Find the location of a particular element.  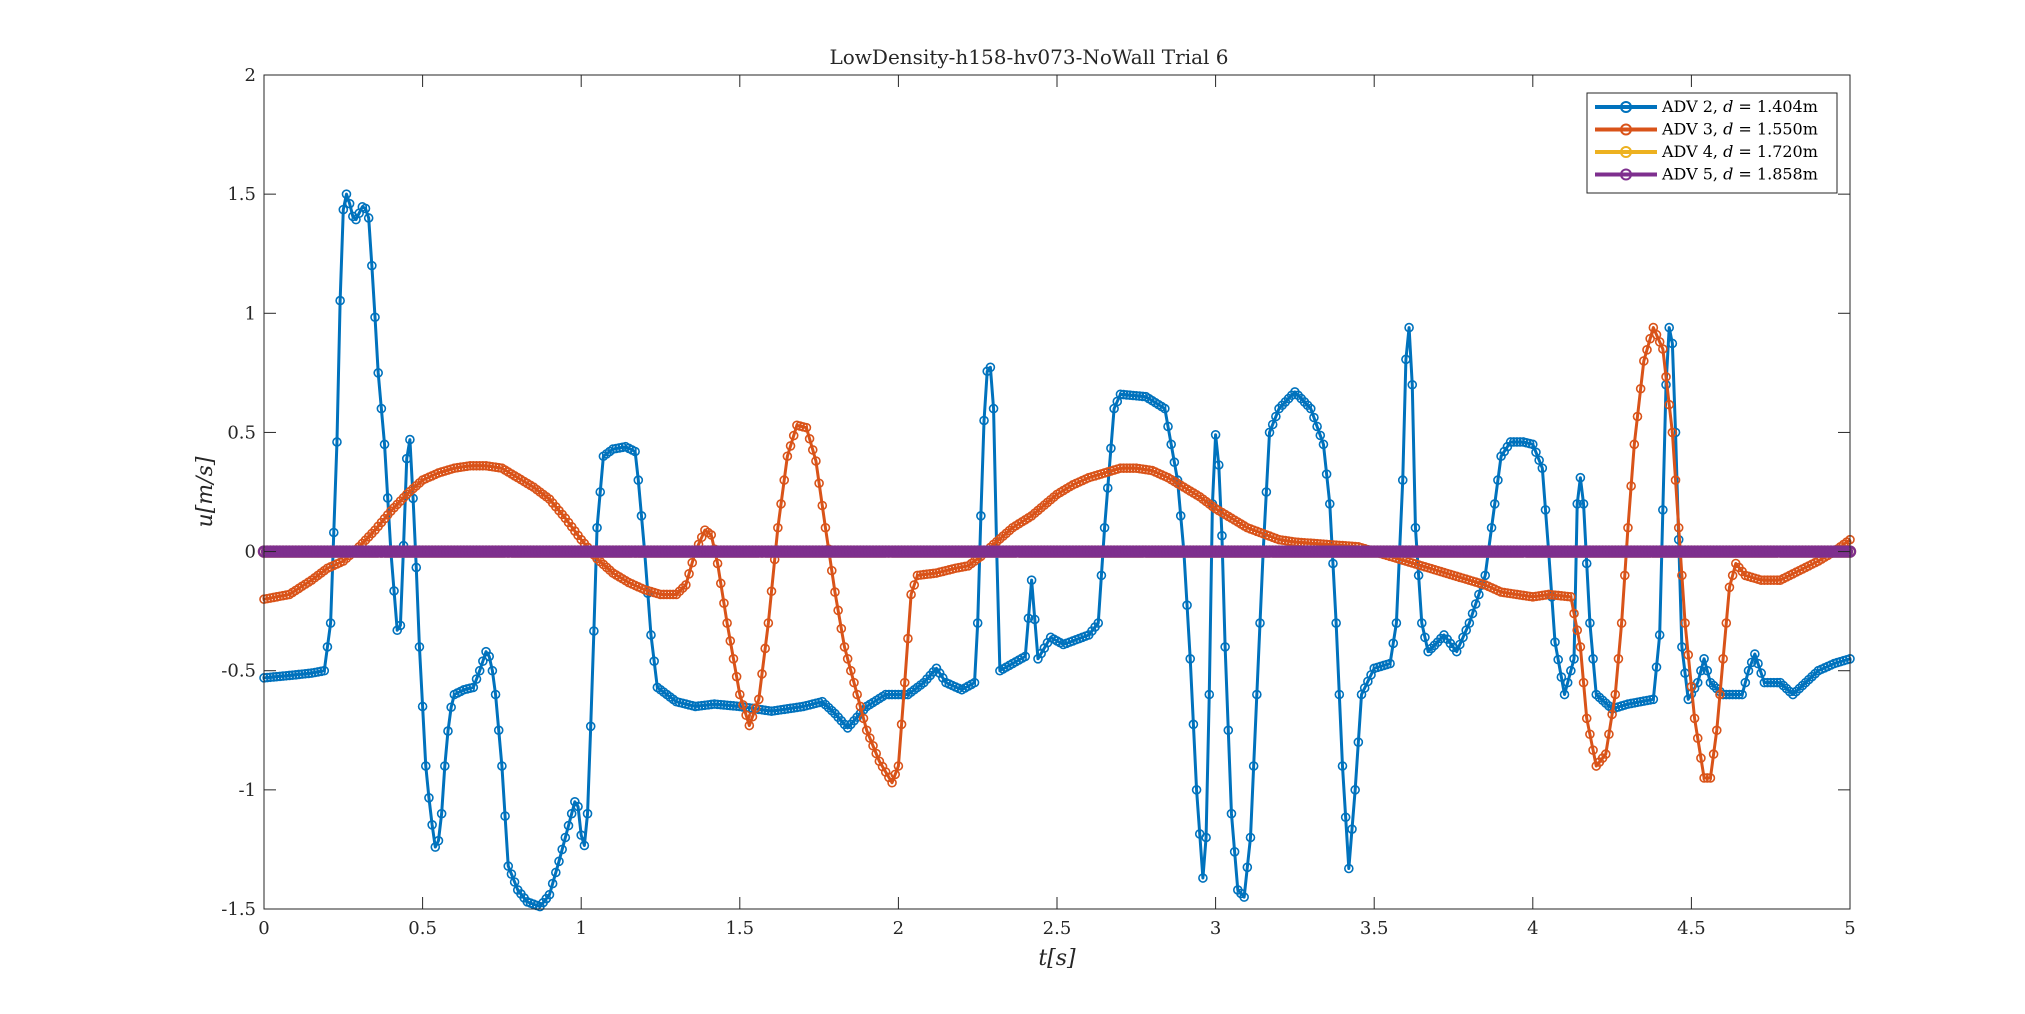

x-tick-label: 5 is located at coordinates (1849, 928).